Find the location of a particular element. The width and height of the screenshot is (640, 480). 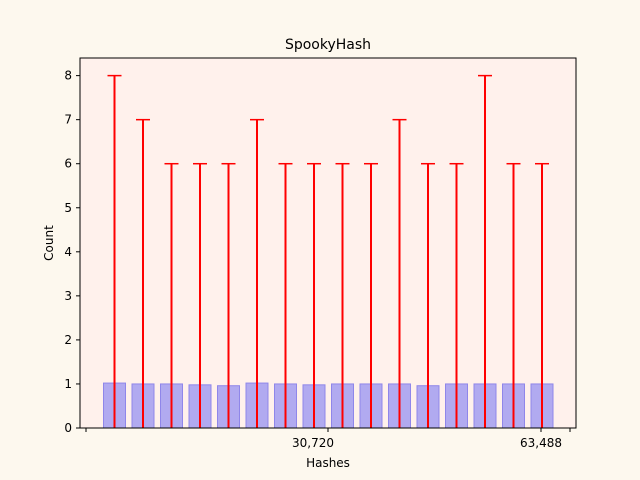

y-axis-label: Count is located at coordinates (49, 243).